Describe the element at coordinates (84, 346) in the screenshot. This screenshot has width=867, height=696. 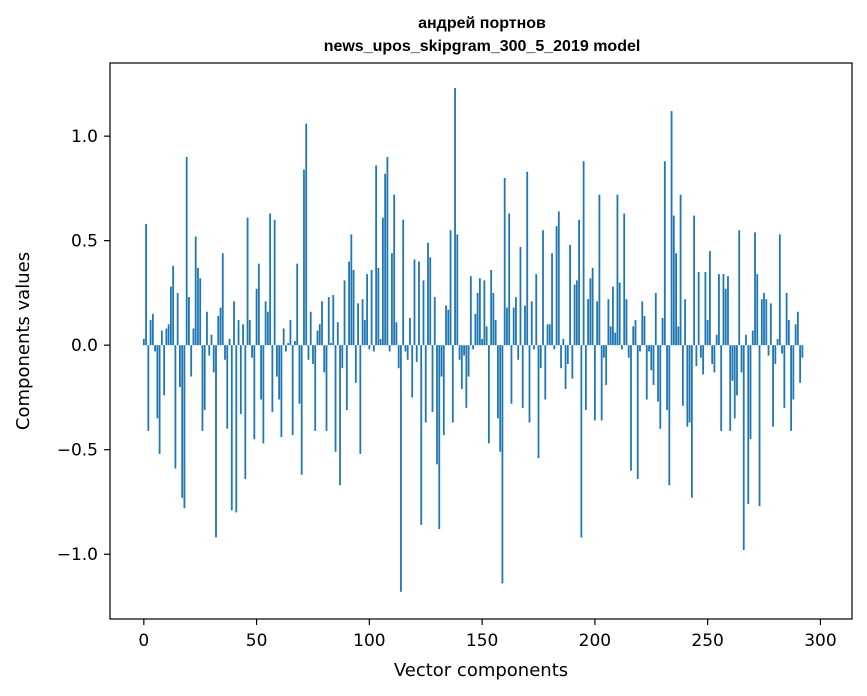
I see `y-tick-label: 0.0` at that location.